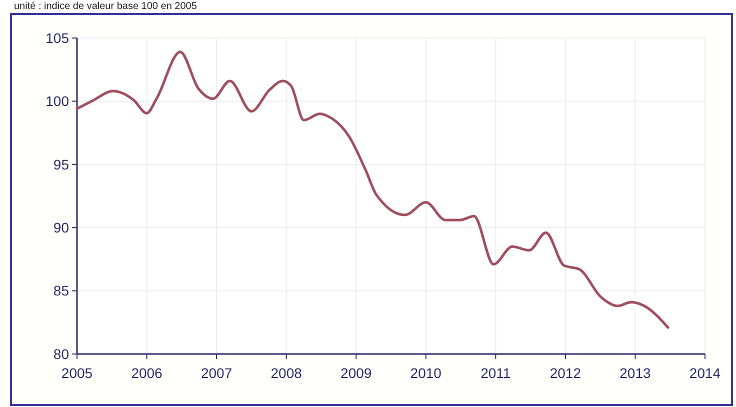 The width and height of the screenshot is (736, 407). Describe the element at coordinates (61, 228) in the screenshot. I see `y-tick-label: 90` at that location.